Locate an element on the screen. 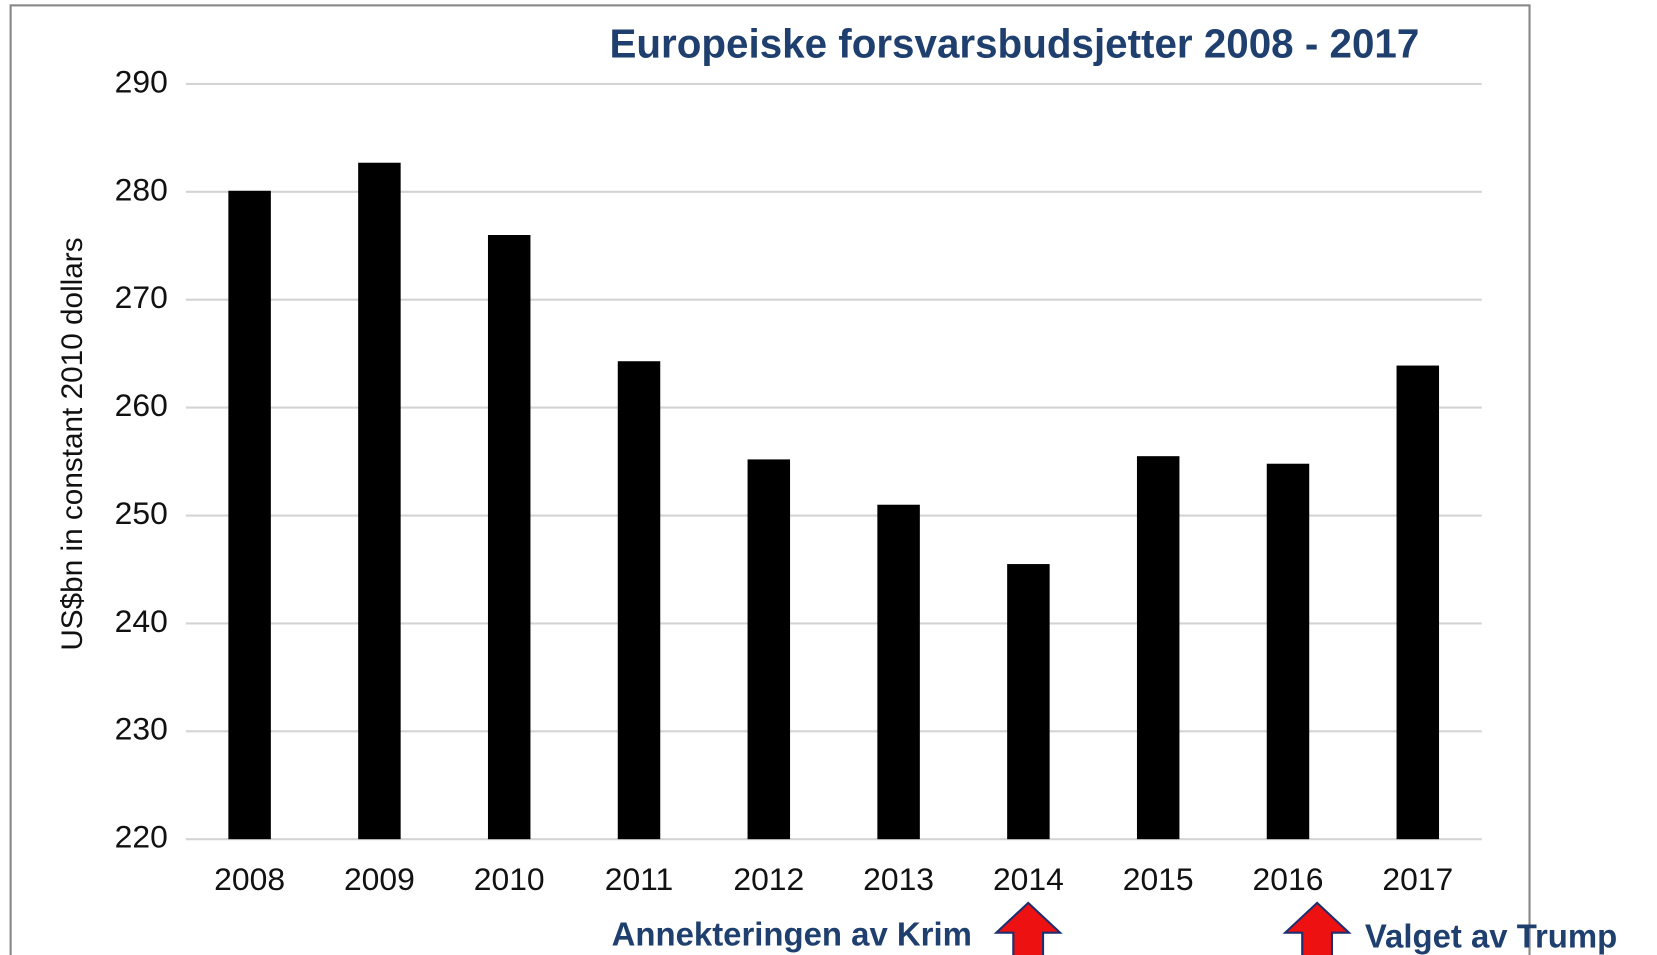 The width and height of the screenshot is (1657, 955). x-tick-label: 2010 is located at coordinates (509, 879).